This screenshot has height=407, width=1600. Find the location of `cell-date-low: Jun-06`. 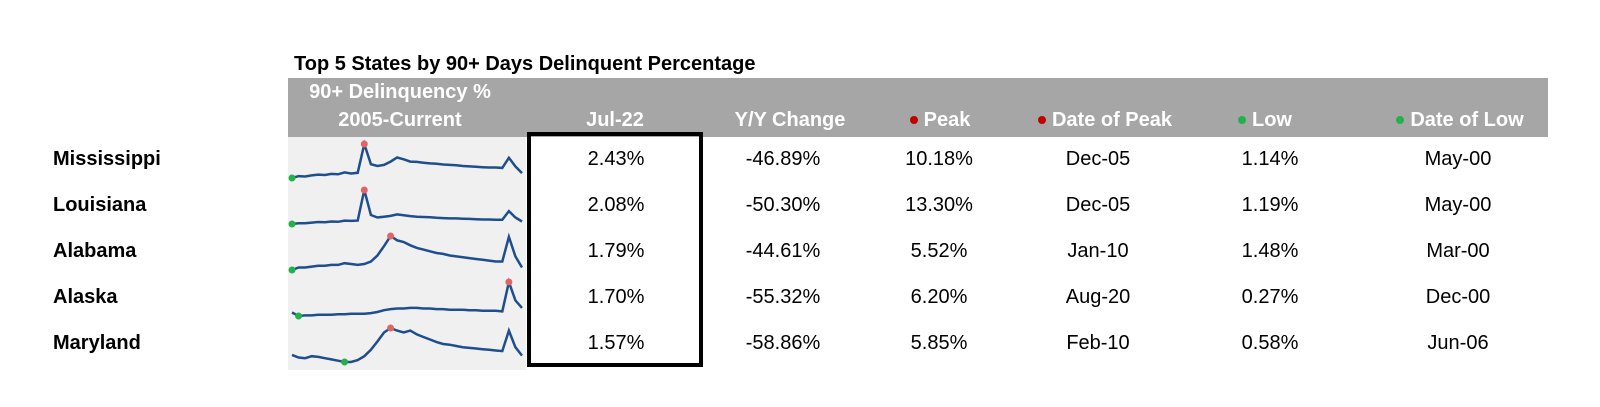

cell-date-low: Jun-06 is located at coordinates (1458, 343).